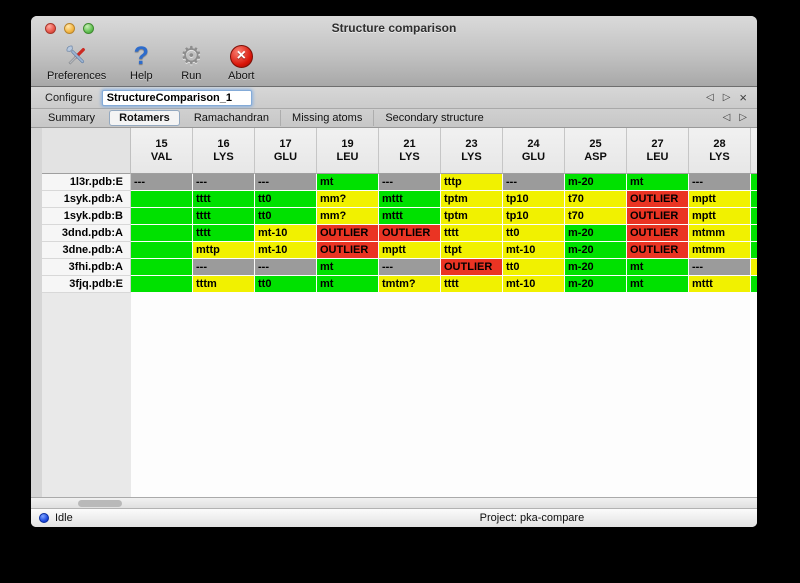 Image resolution: width=800 pixels, height=583 pixels. Describe the element at coordinates (224, 250) in the screenshot. I see `rotamer-cell: mttp` at that location.